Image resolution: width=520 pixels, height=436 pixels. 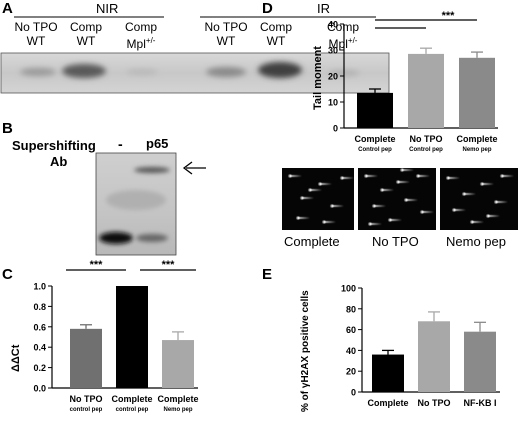 What do you see at coordinates (348, 289) in the screenshot?
I see `chart-e-ytick-label-5: 100` at bounding box center [348, 289].